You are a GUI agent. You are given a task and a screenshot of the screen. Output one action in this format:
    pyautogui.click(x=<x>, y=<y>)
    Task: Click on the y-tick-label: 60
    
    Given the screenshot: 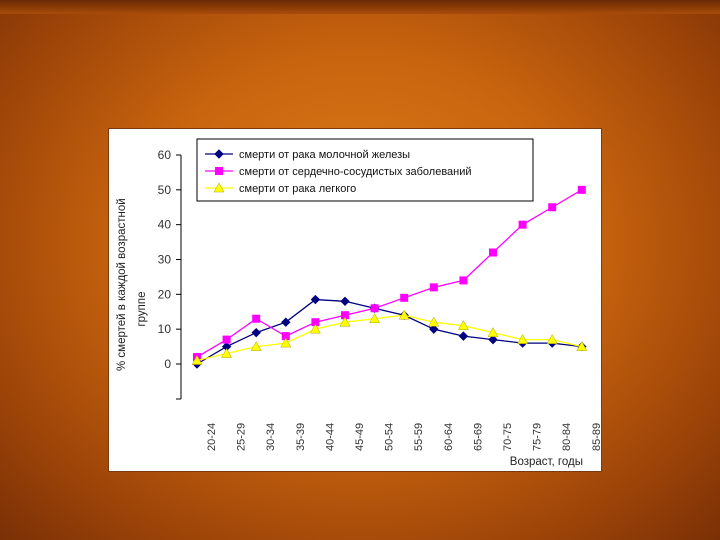 What is the action you would take?
    pyautogui.click(x=165, y=155)
    